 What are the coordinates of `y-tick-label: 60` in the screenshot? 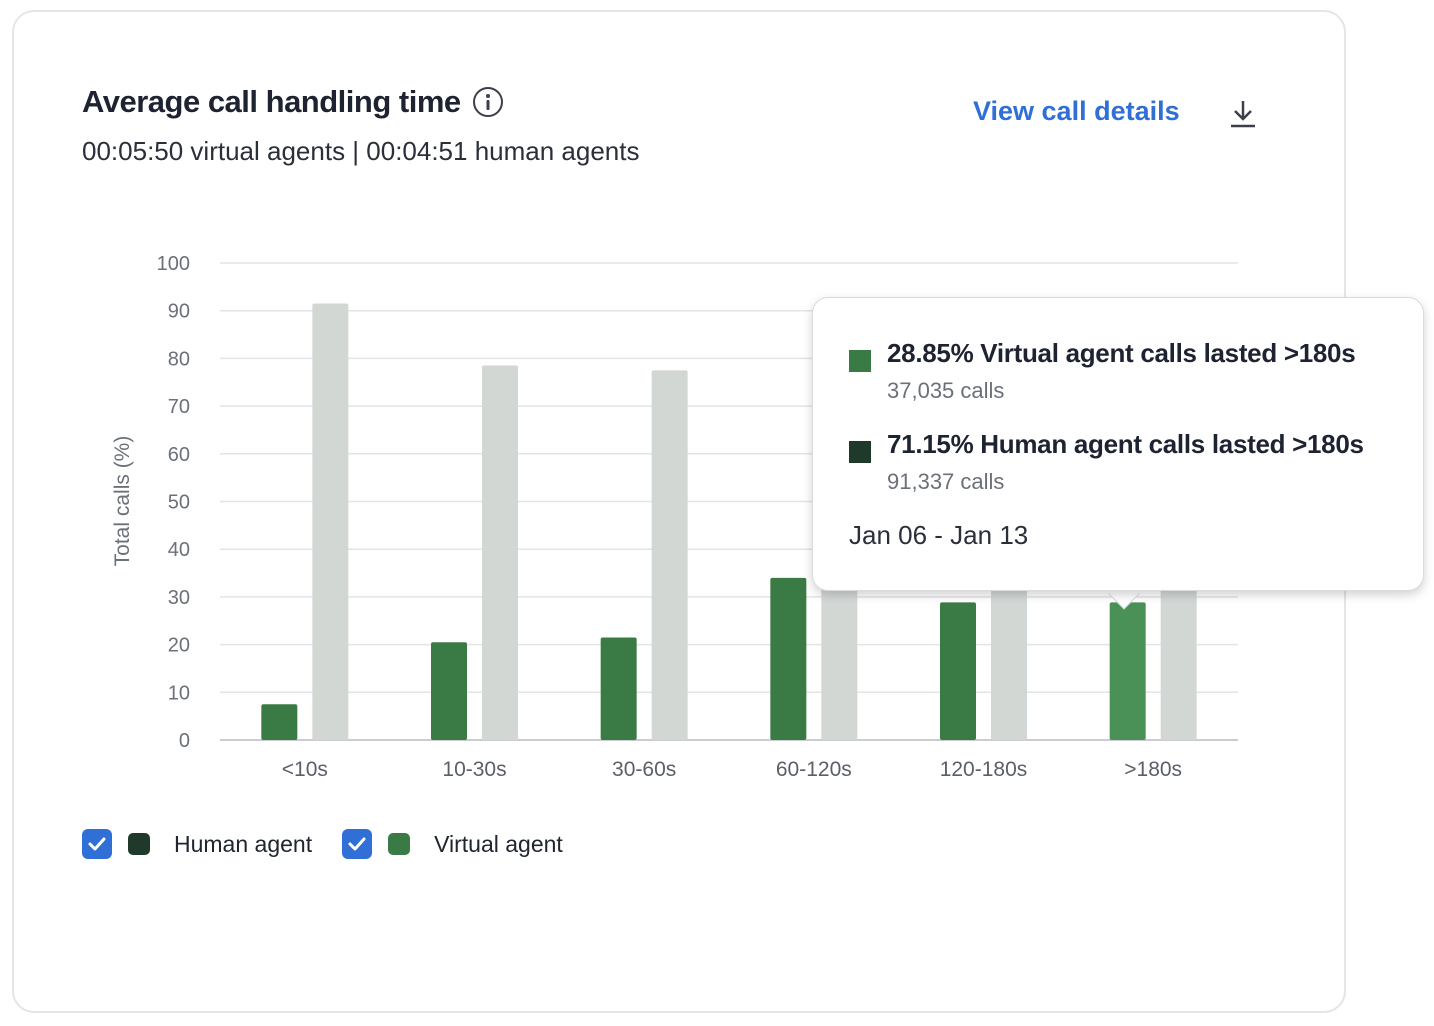 It's located at (179, 455).